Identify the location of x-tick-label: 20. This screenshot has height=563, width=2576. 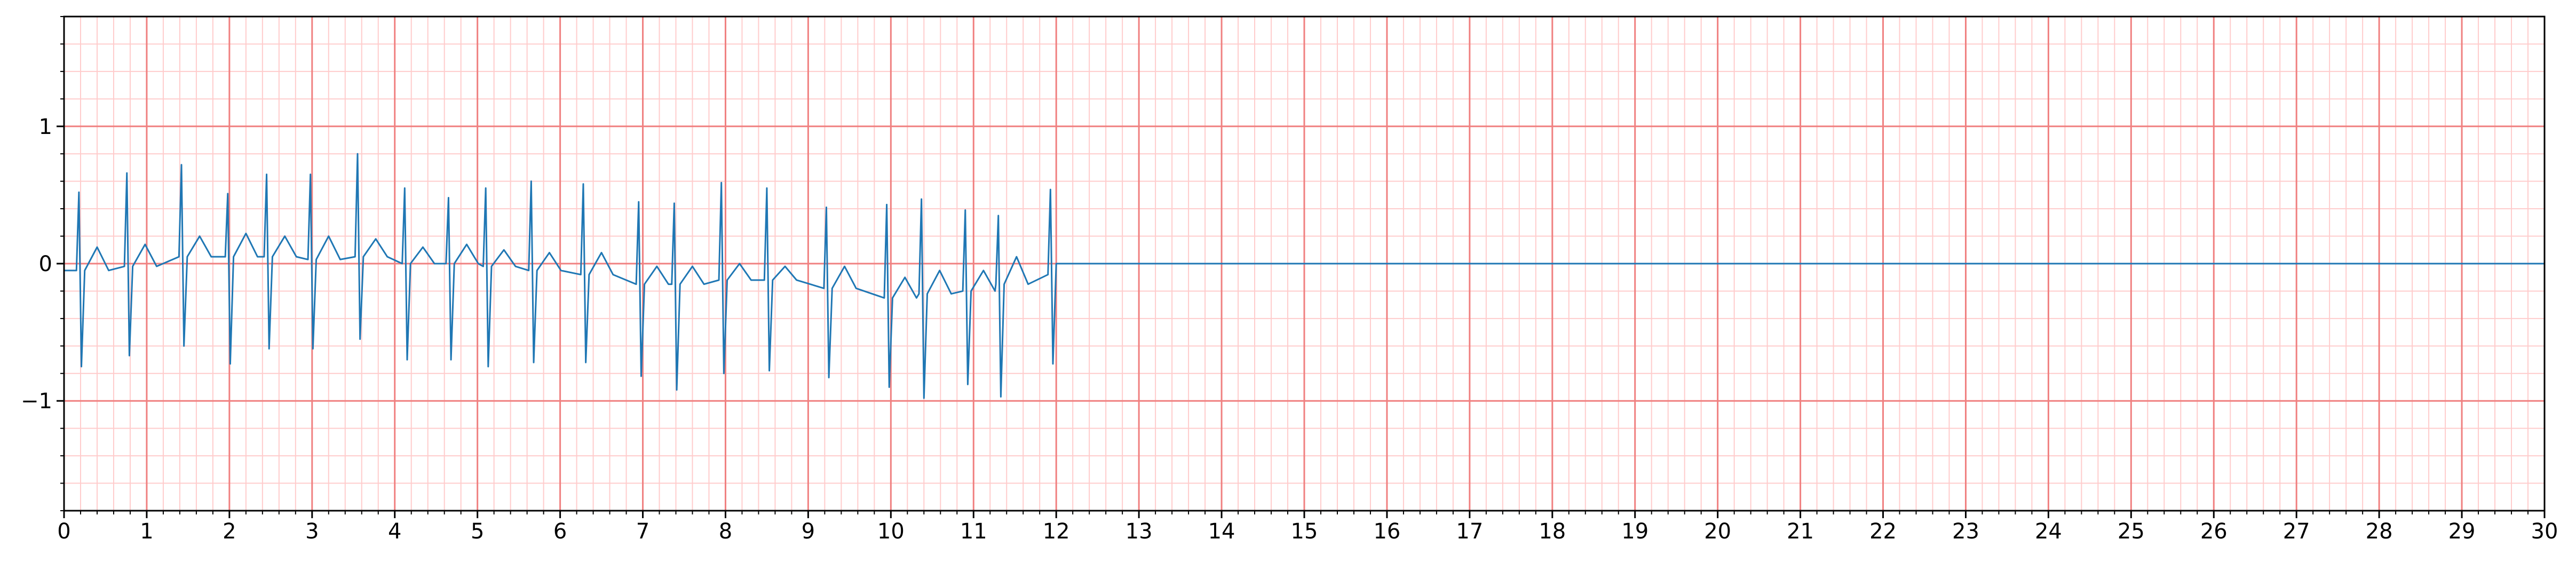
(1717, 531).